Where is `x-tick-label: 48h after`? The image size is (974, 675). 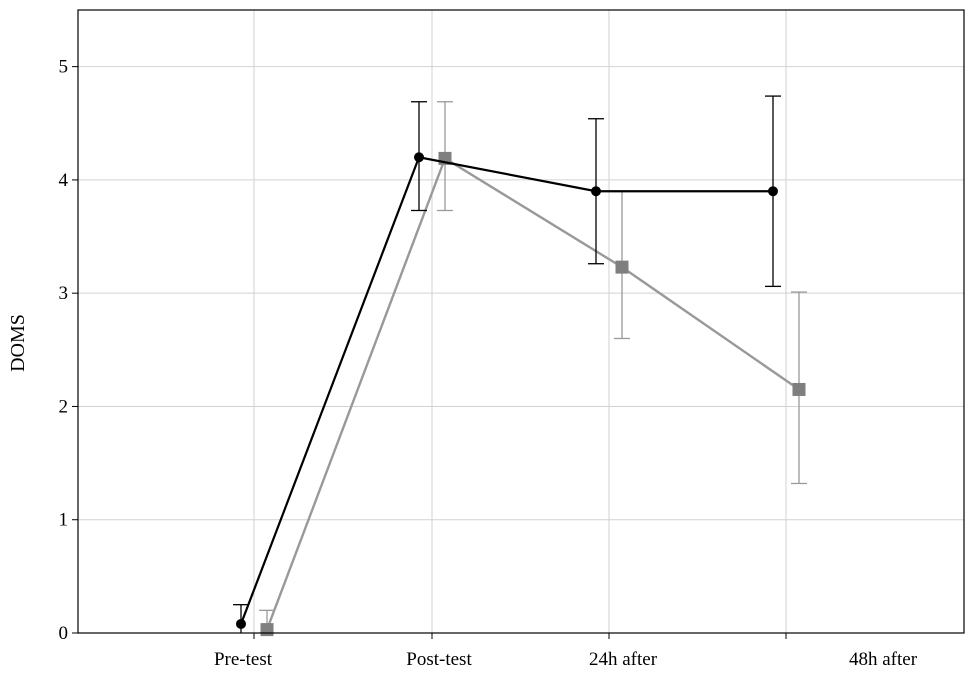
x-tick-label: 48h after is located at coordinates (883, 659).